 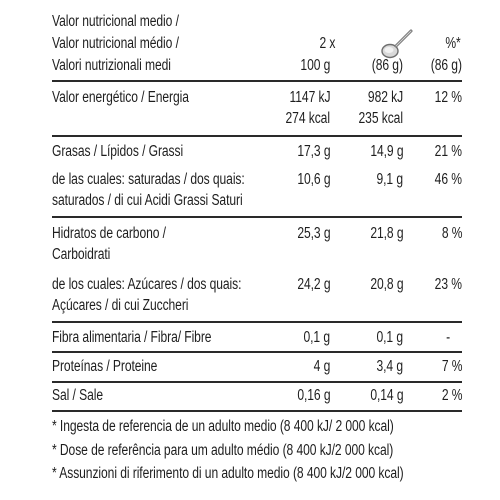 I want to click on value-portion: 982 kJ, so click(x=385, y=97).